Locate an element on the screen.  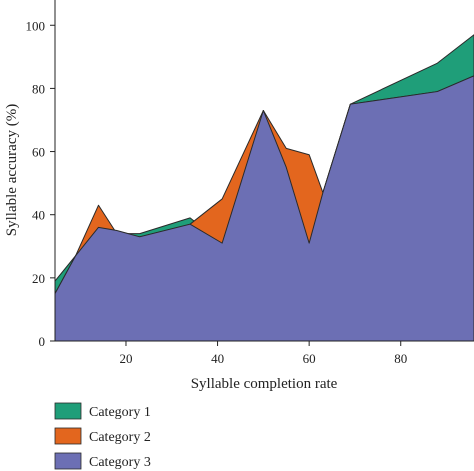
legend-label-1: Category 1 is located at coordinates (120, 412).